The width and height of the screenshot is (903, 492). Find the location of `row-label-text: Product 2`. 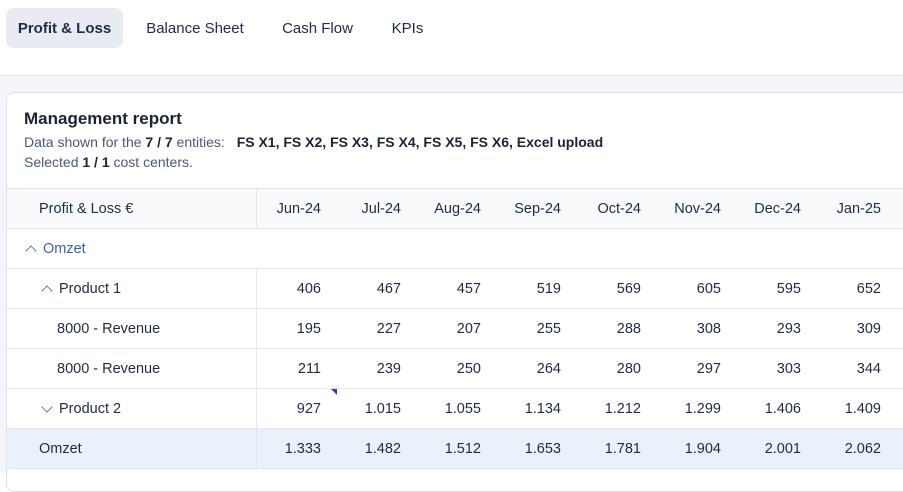

row-label-text: Product 2 is located at coordinates (90, 408).